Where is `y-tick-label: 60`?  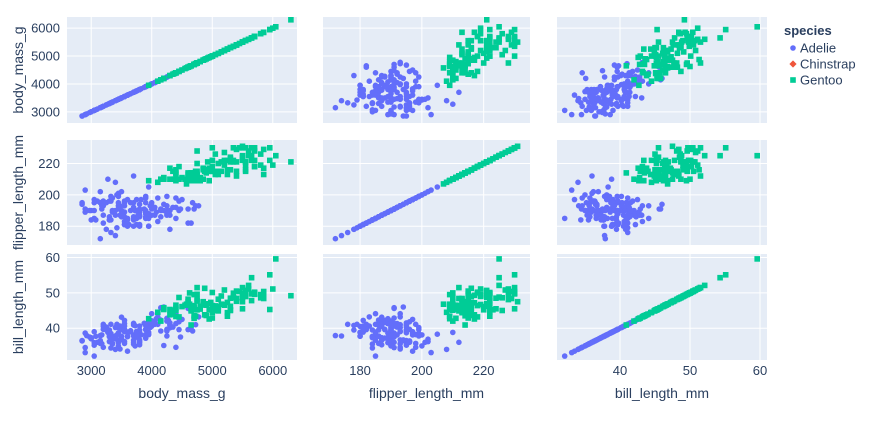
y-tick-label: 60 is located at coordinates (53, 257).